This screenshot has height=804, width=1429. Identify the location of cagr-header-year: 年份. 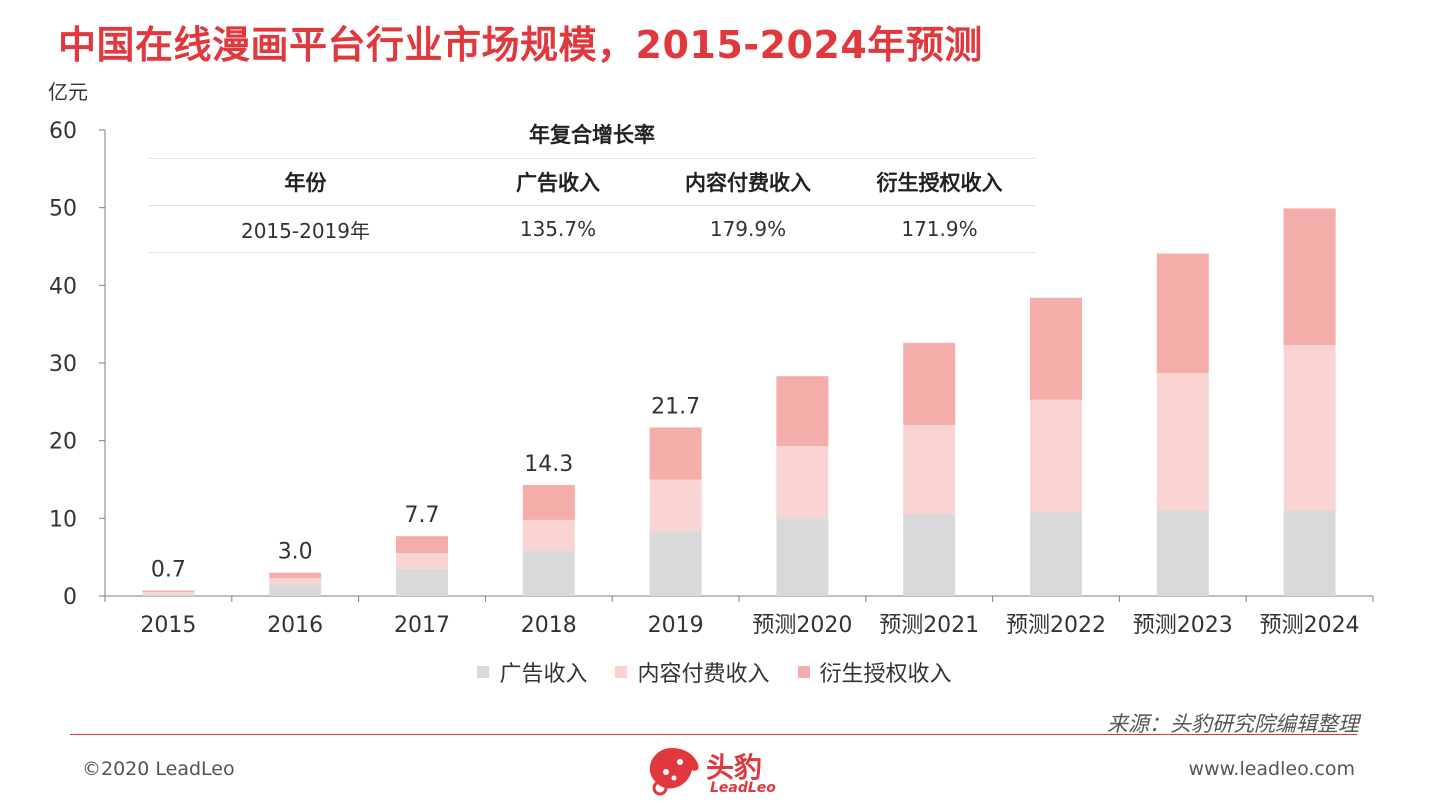
(305, 183).